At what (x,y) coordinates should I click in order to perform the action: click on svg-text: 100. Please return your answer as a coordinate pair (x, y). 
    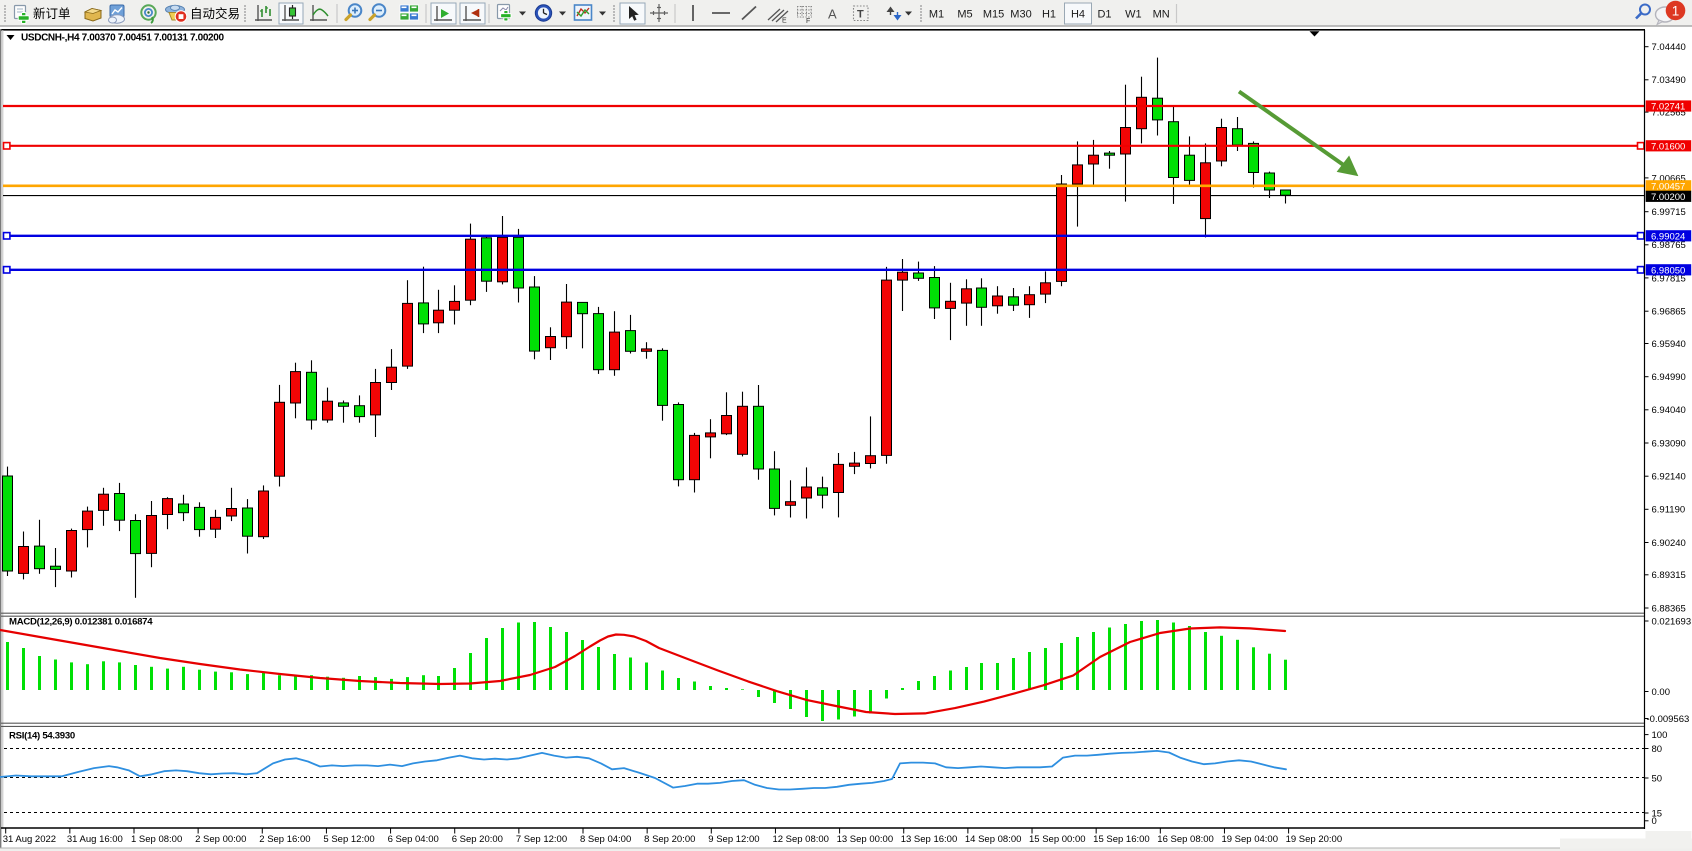
    Looking at the image, I should click on (1660, 735).